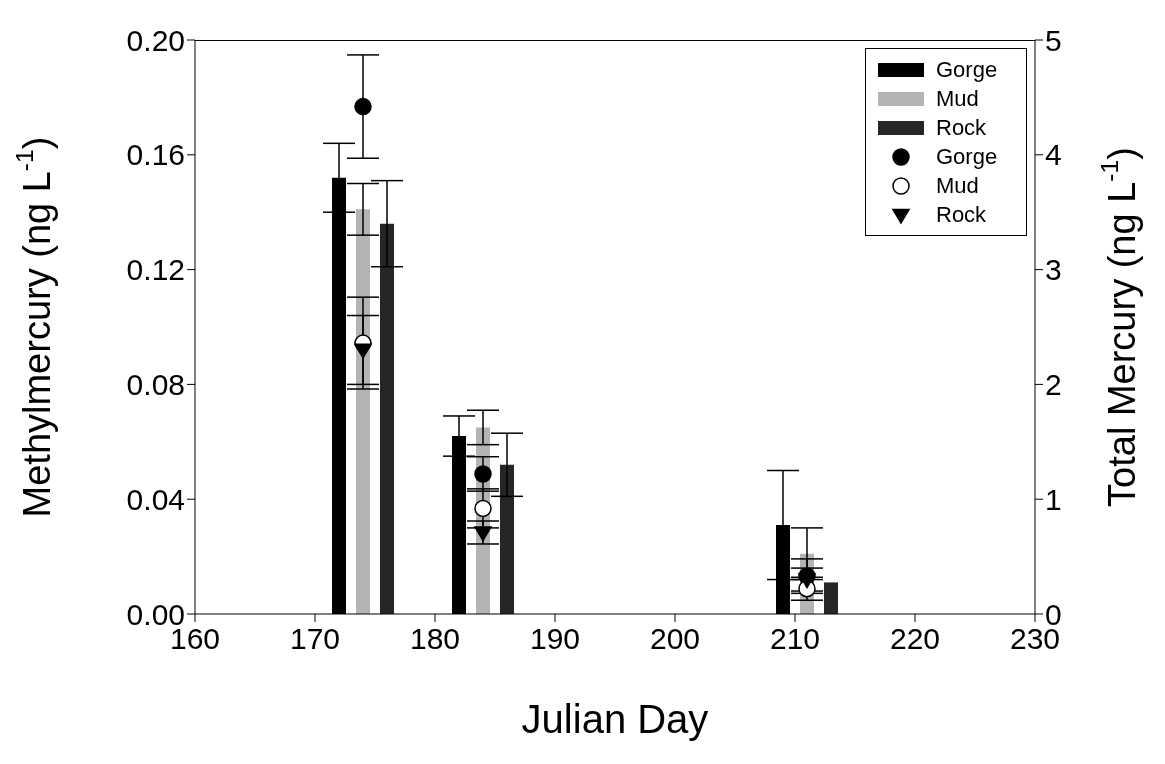 The width and height of the screenshot is (1165, 764). I want to click on y2-tick-label: 4, so click(1053, 155).